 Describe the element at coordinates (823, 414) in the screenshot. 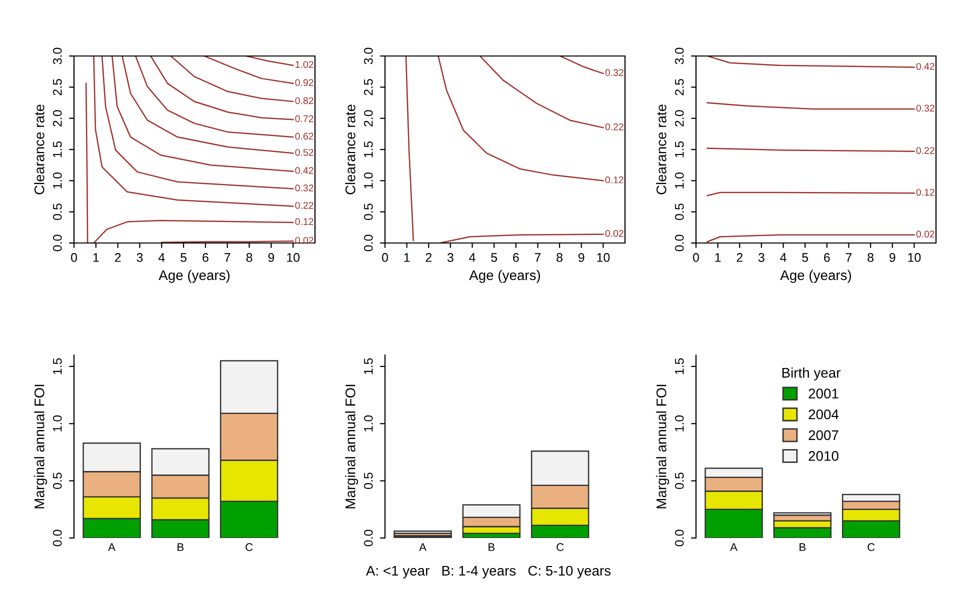

I see `legend-label: 2004` at that location.